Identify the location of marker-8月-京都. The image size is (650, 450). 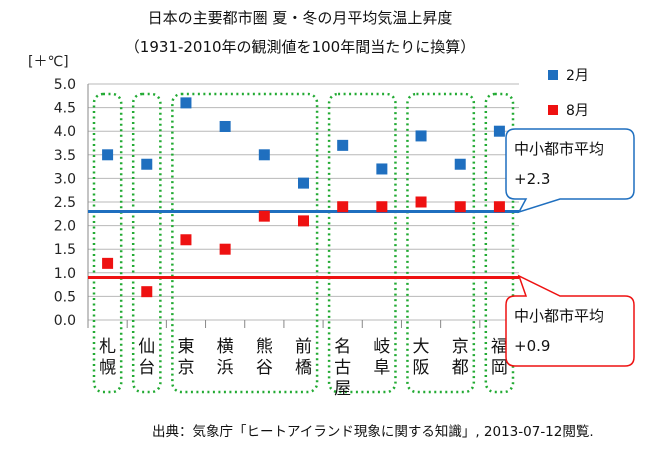
(460, 207).